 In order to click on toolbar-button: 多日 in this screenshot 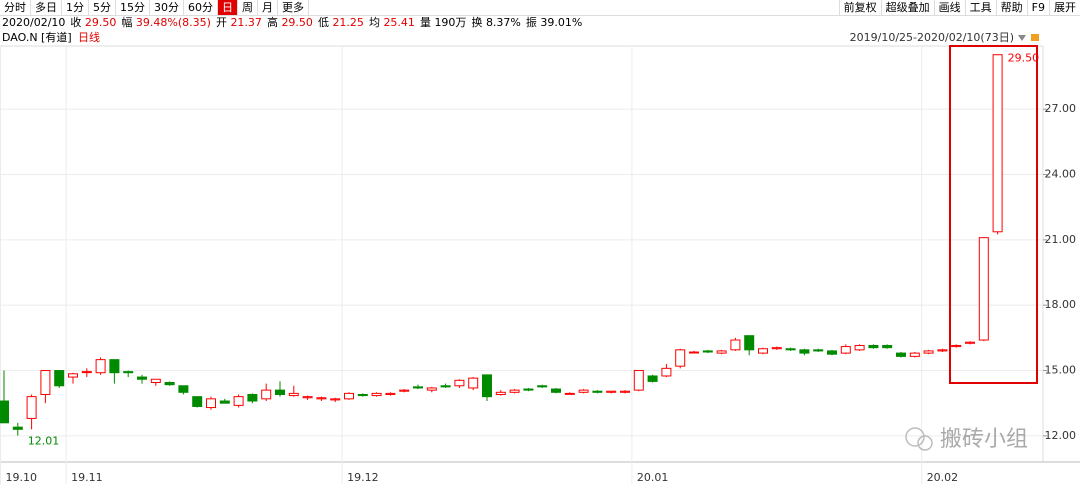, I will do `click(46, 7)`.